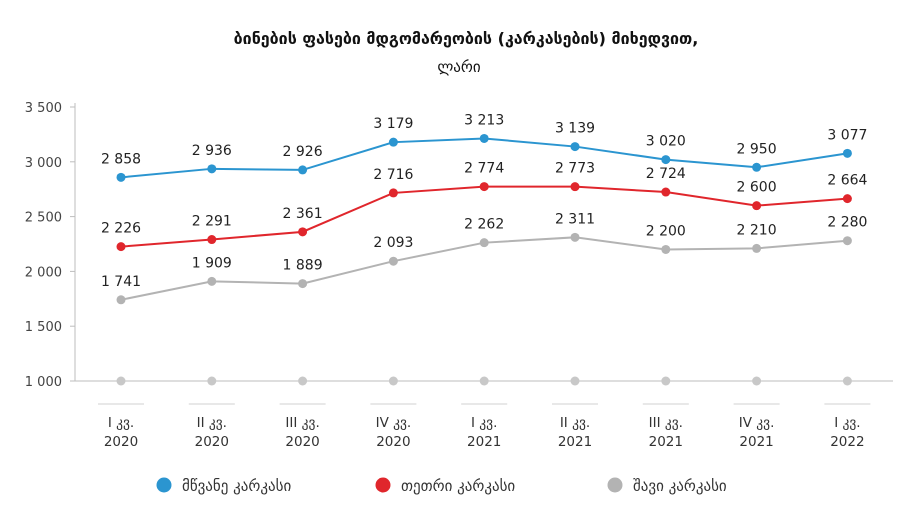  What do you see at coordinates (121, 229) in the screenshot?
I see `data-label: 2 226` at bounding box center [121, 229].